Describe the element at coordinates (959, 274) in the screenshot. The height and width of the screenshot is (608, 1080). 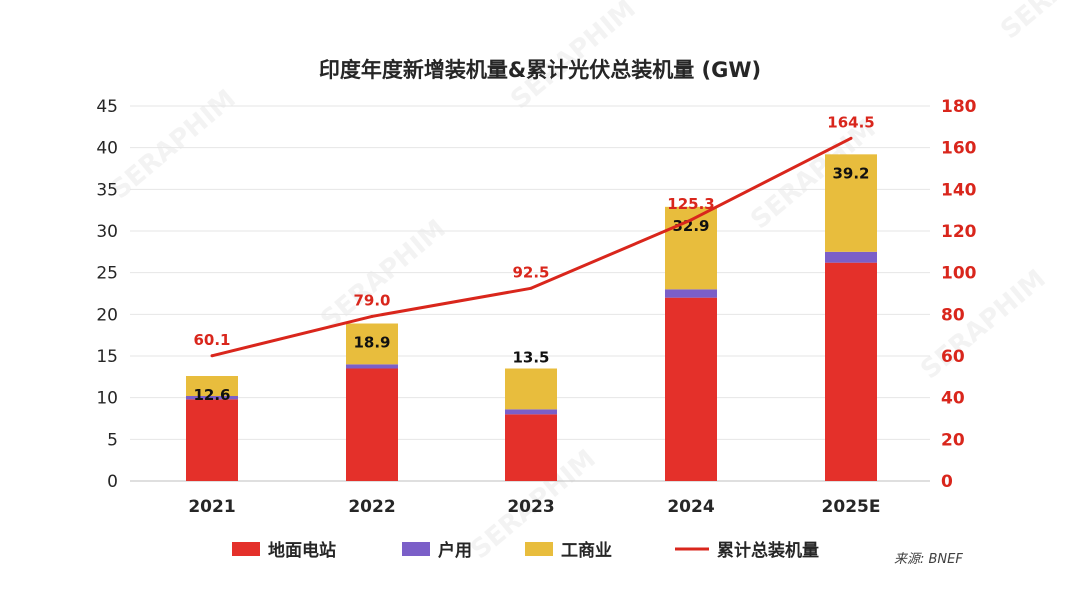
I see `y-right-tick-label: 100` at that location.